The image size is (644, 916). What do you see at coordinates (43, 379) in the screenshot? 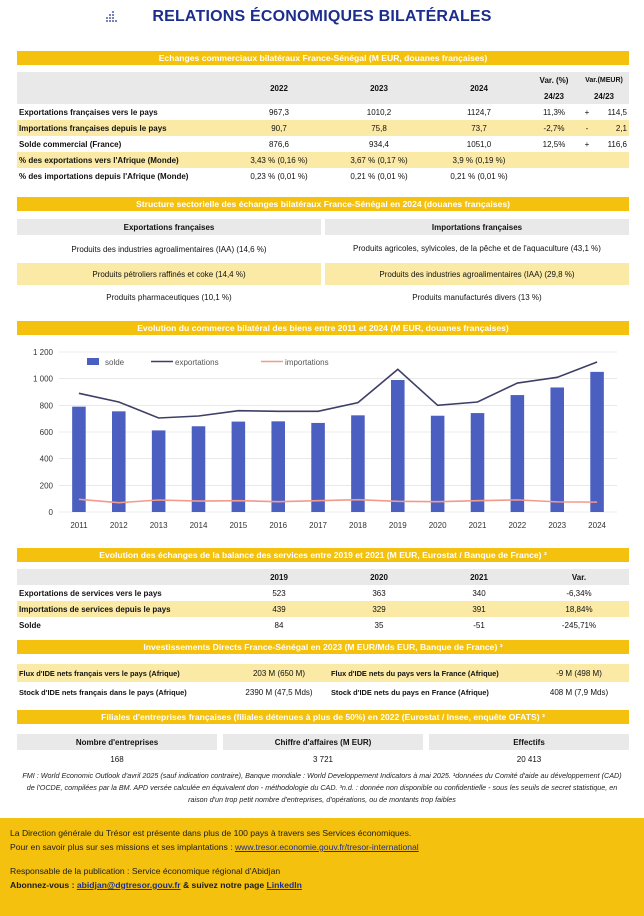
I see `y-tick-label: 1 000` at bounding box center [43, 379].